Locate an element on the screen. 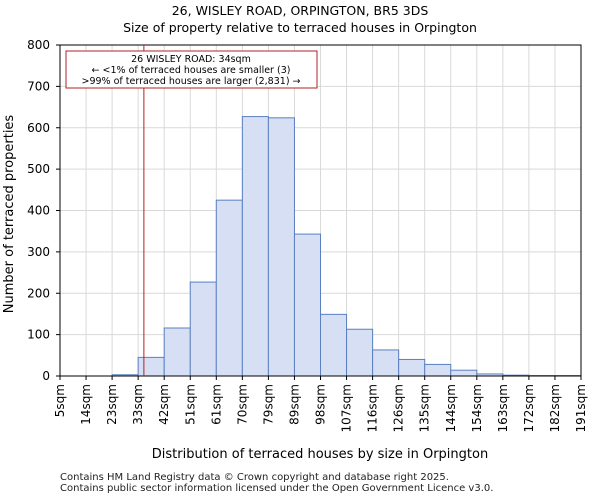 The height and width of the screenshot is (500, 600). x-tick-label: 116sqm is located at coordinates (373, 408).